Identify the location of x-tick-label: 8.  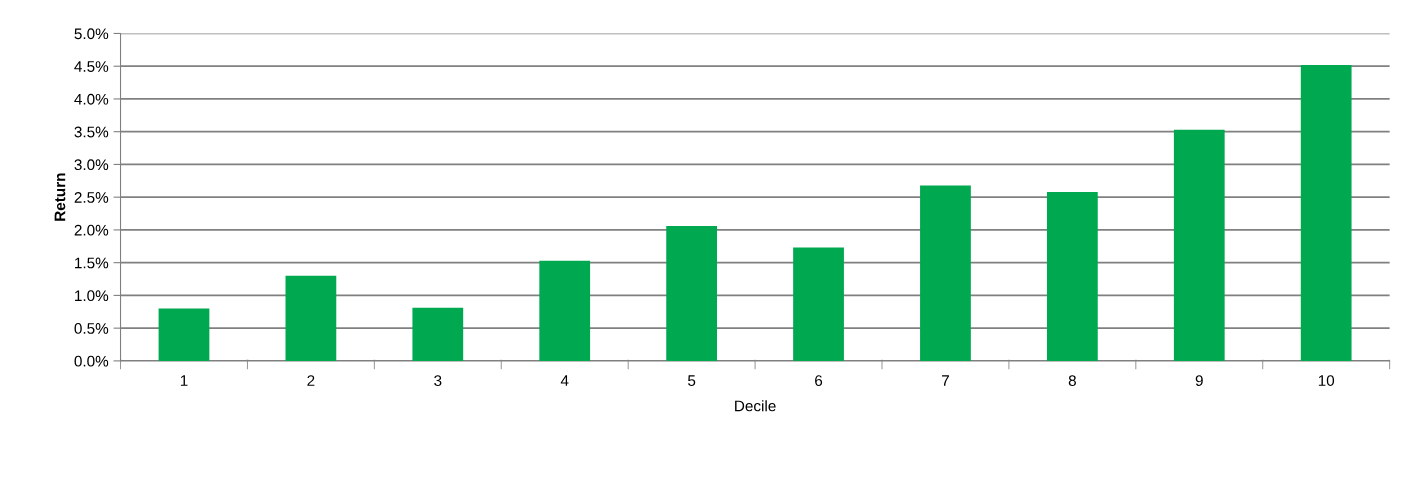
(1072, 380).